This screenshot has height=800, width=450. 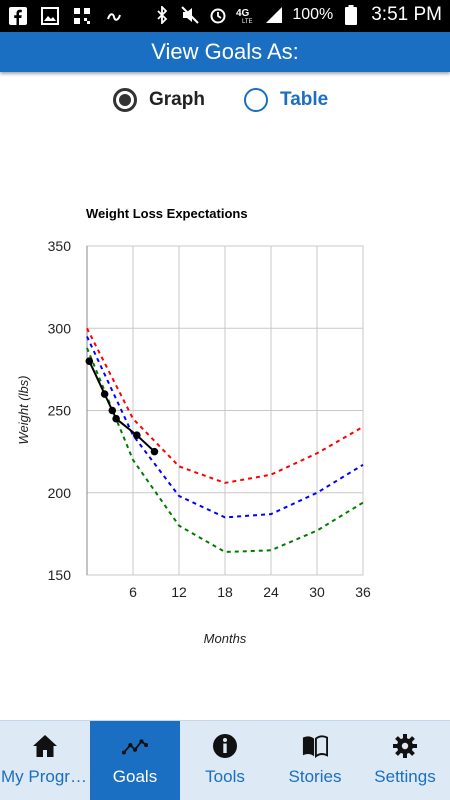 What do you see at coordinates (304, 99) in the screenshot?
I see `table-radio-label: Table` at bounding box center [304, 99].